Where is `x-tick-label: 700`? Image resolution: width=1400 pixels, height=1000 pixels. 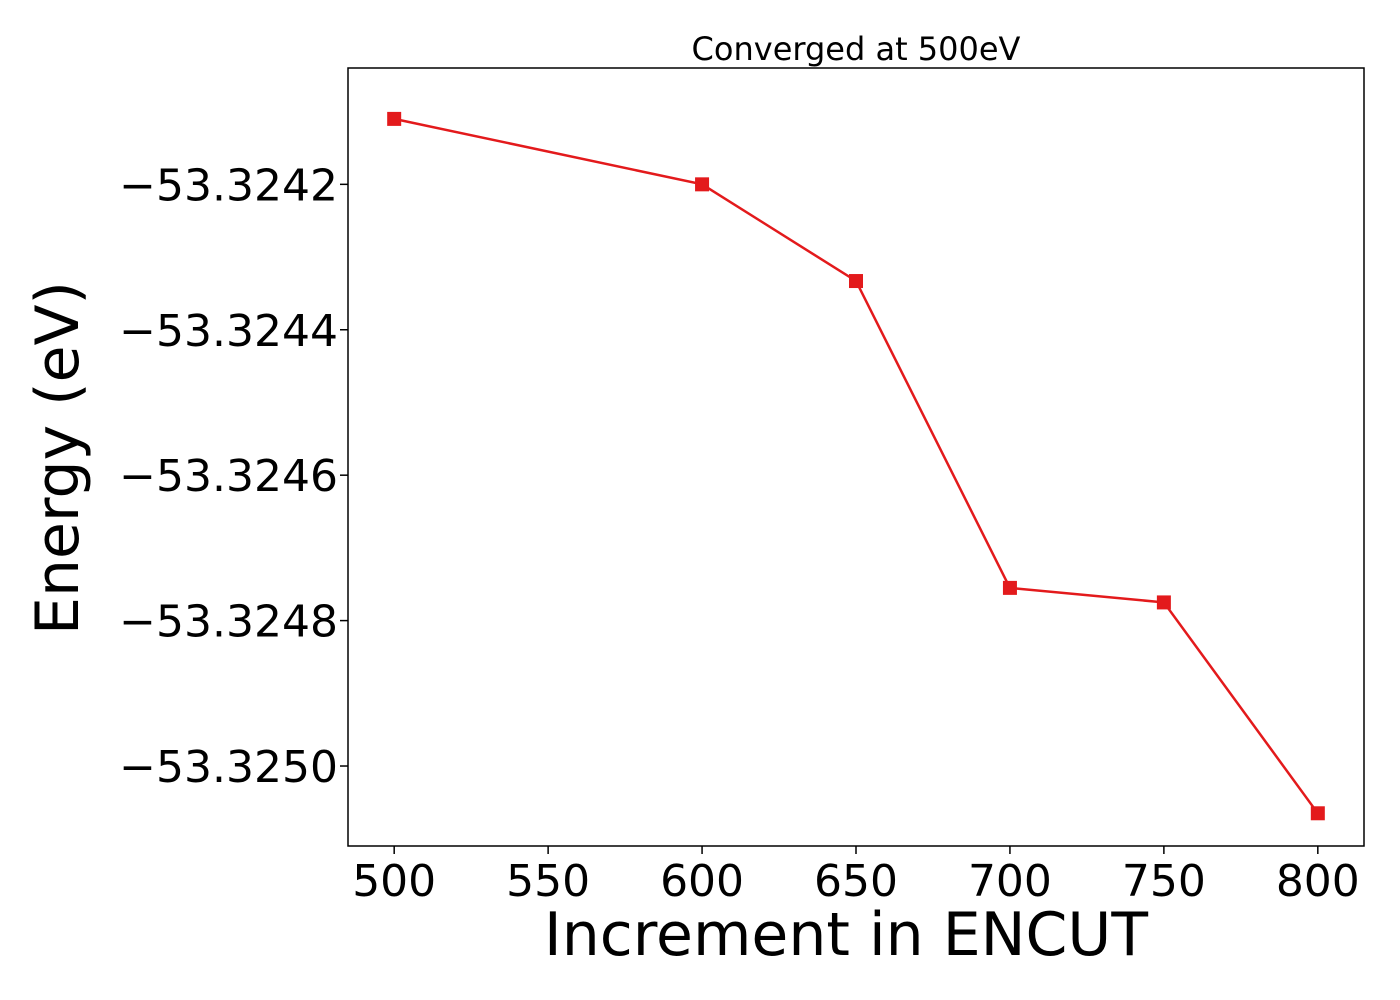
x-tick-label: 700 is located at coordinates (1010, 881).